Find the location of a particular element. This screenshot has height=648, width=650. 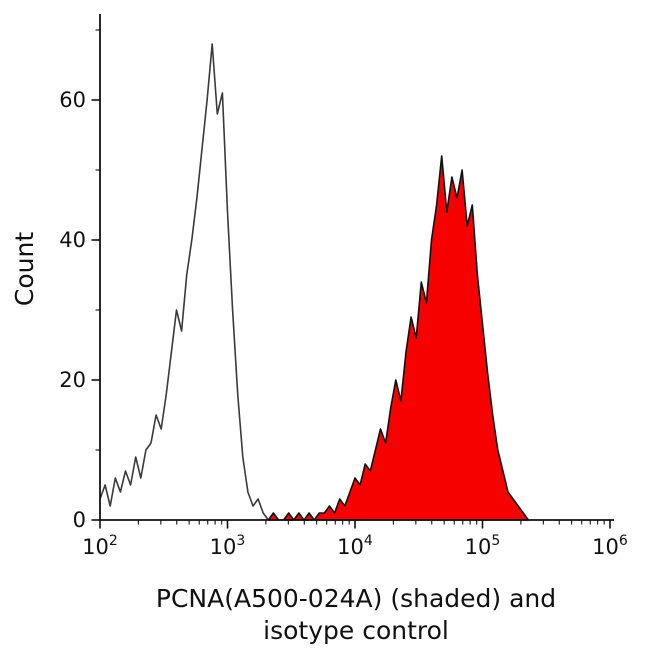

y-axis-tick-label: 0 is located at coordinates (79, 520).